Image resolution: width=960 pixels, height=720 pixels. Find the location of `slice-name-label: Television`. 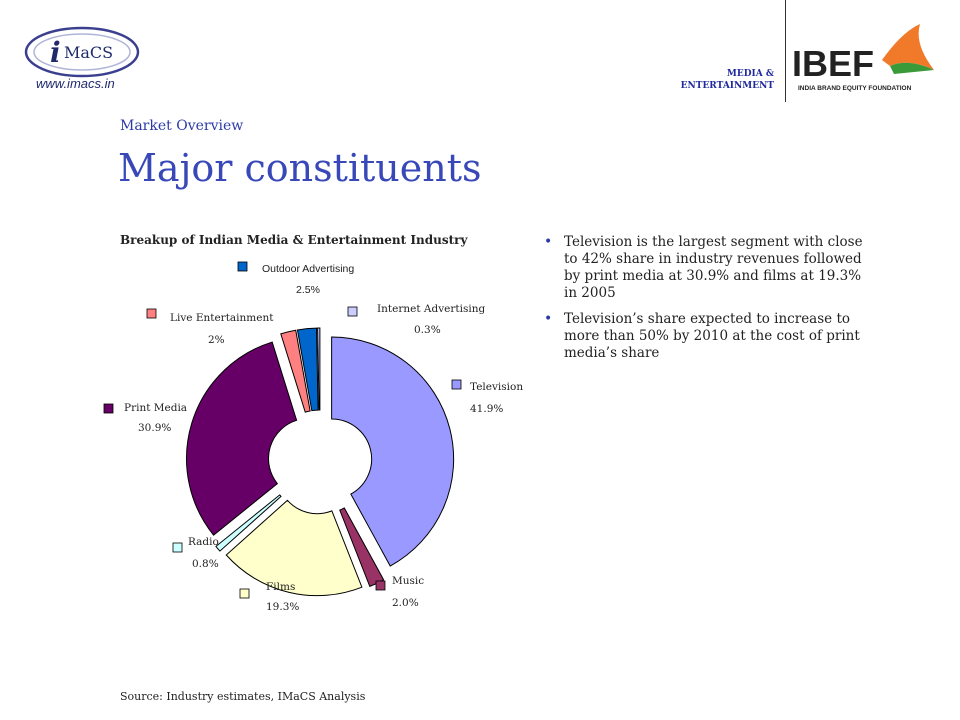

slice-name-label: Television is located at coordinates (496, 387).